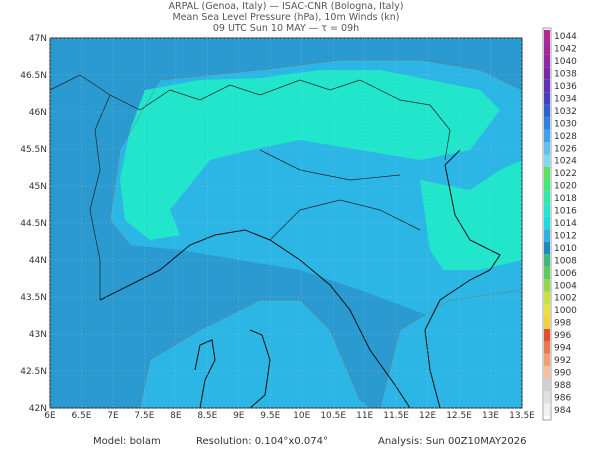 The image size is (600, 450). I want to click on lat-tick-label: 47N, so click(38, 39).